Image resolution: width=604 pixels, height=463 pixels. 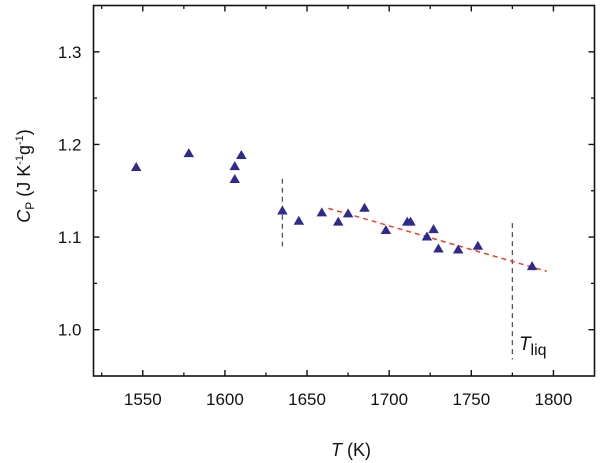 What do you see at coordinates (70, 330) in the screenshot?
I see `y-tick-label: 1.0` at bounding box center [70, 330].